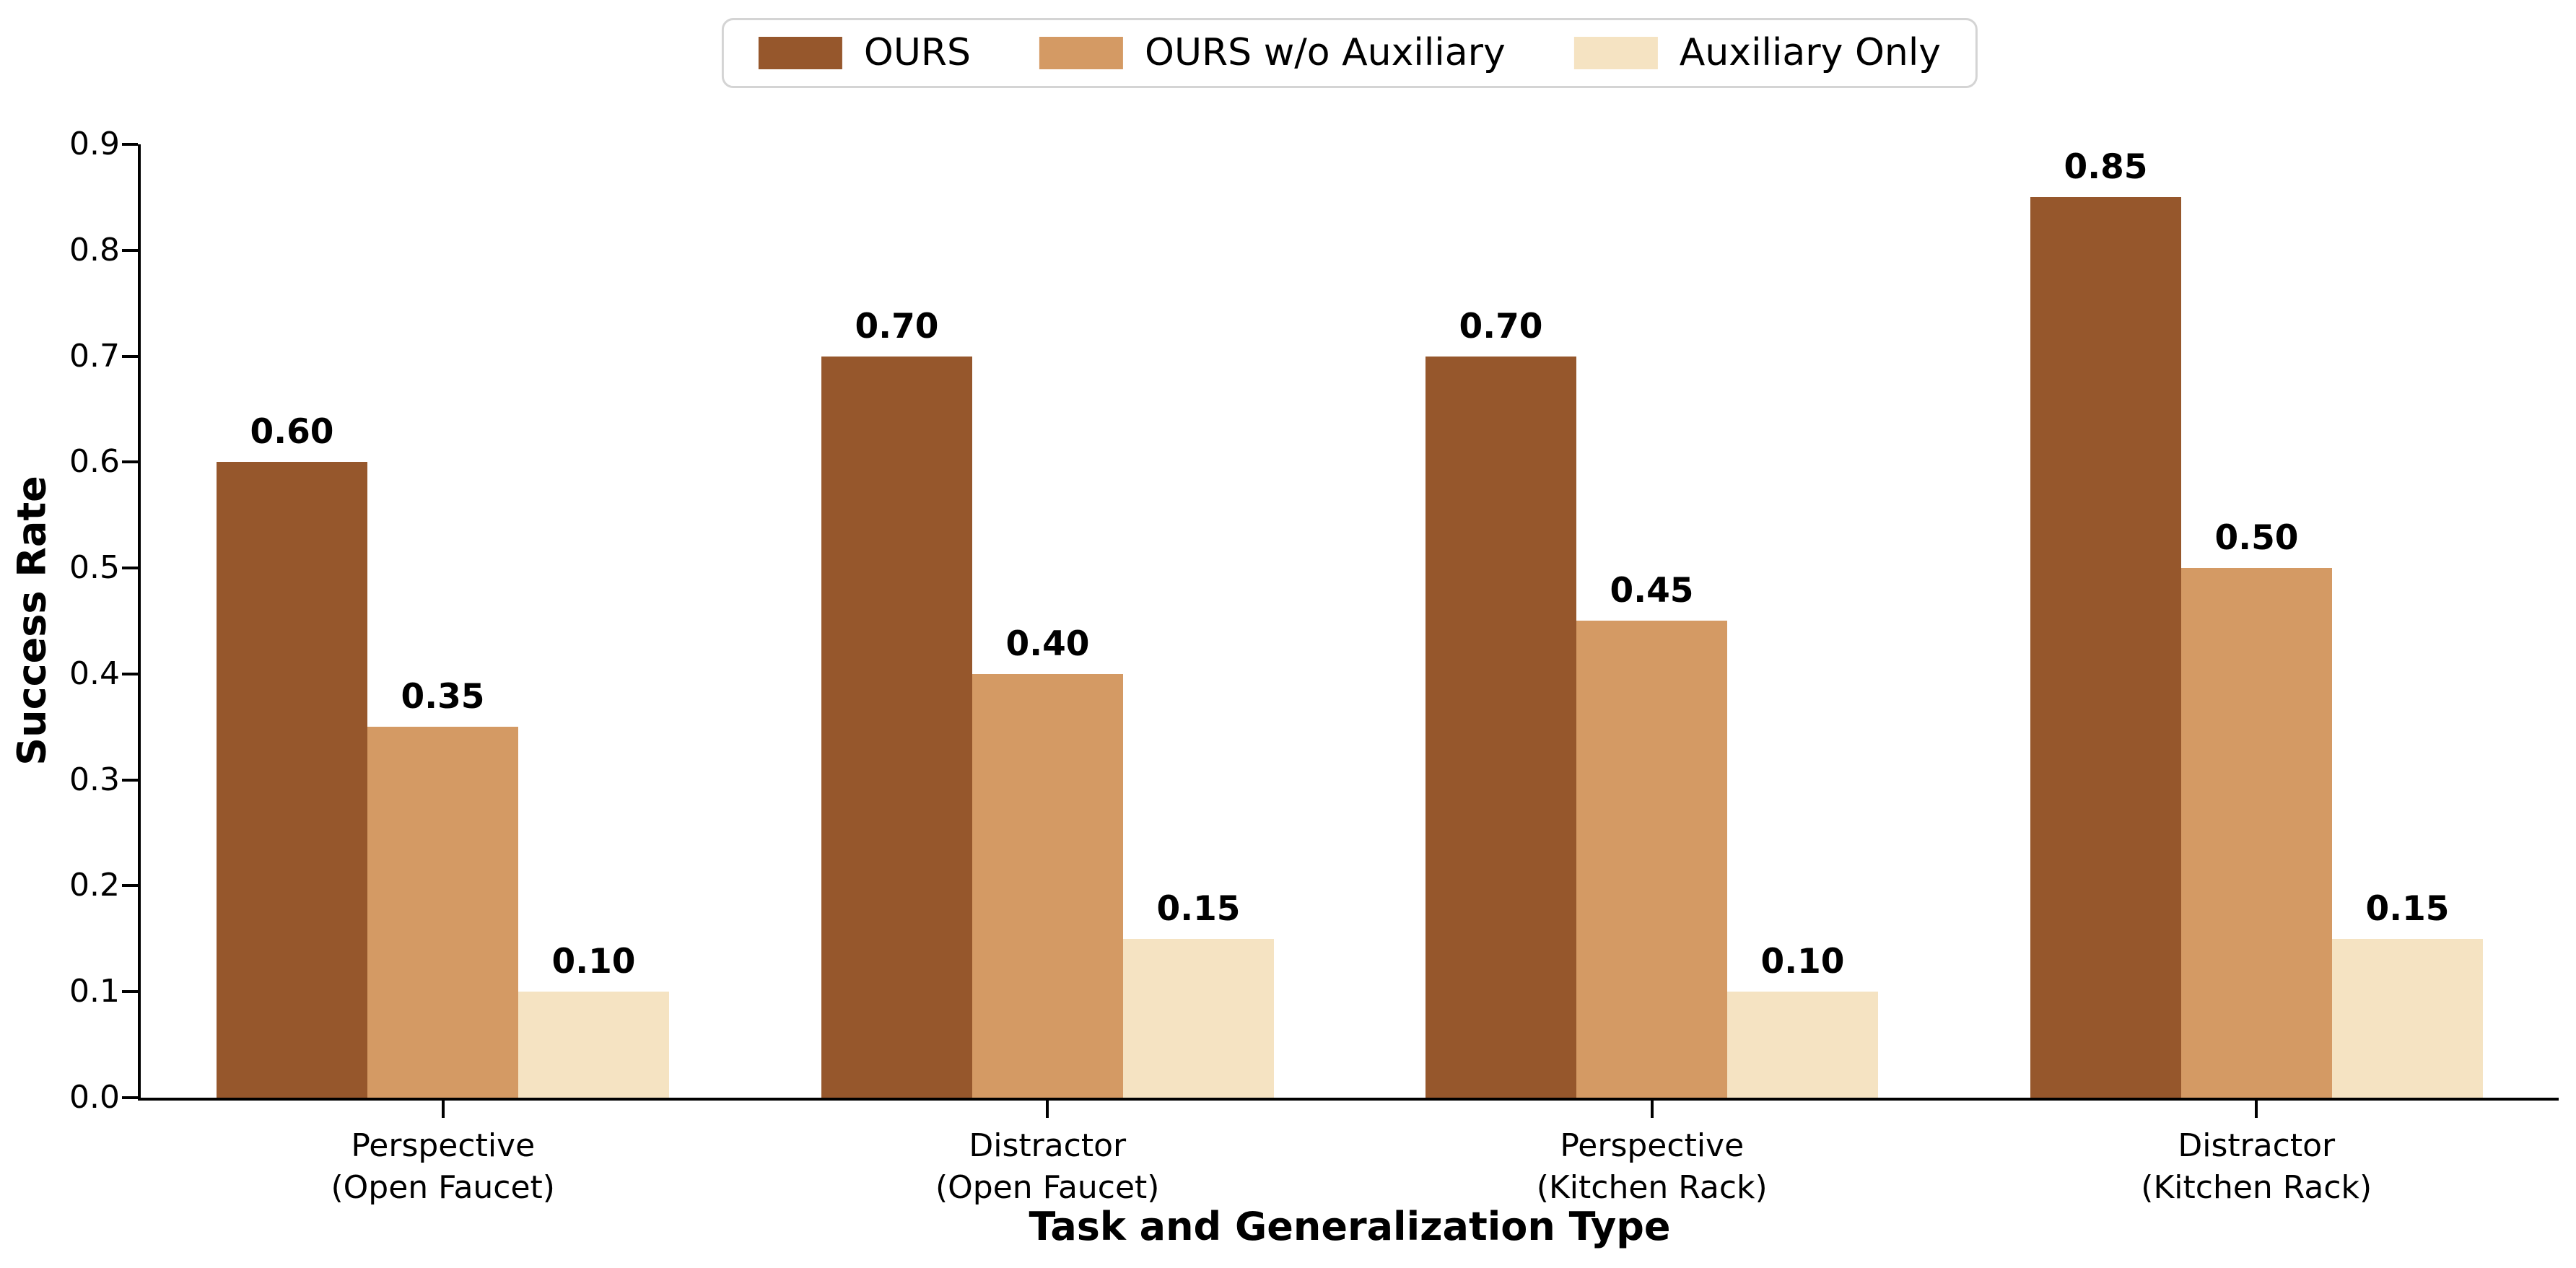  I want to click on y-tick-label: 0.2, so click(94, 885).